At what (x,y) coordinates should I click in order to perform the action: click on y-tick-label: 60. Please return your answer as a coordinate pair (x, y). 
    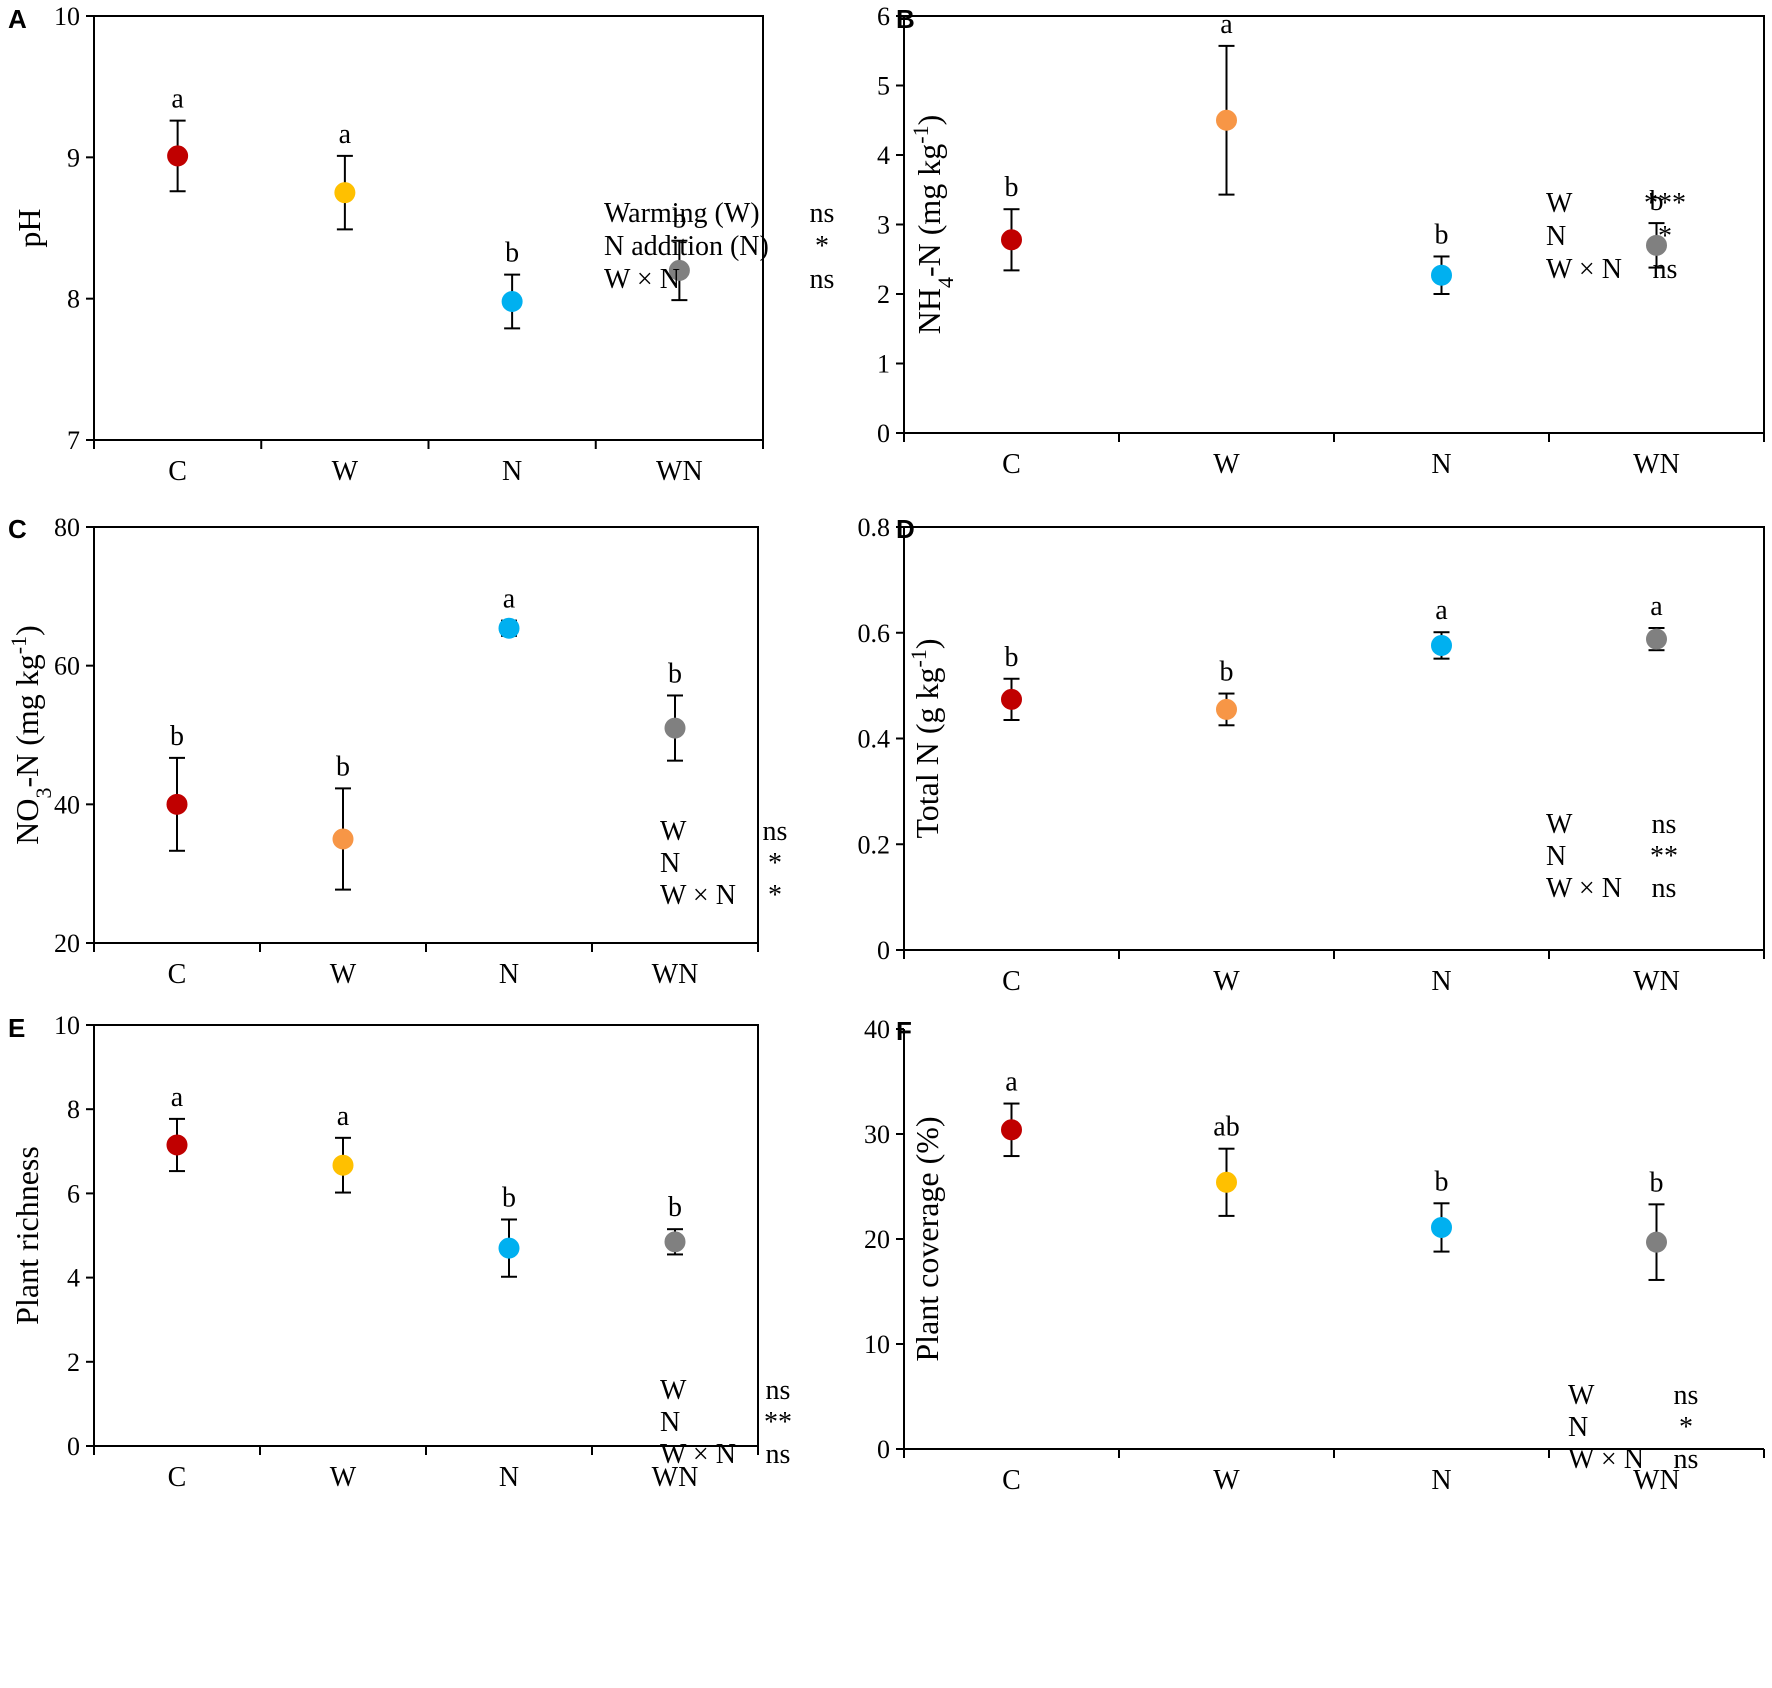
    Looking at the image, I should click on (67, 666).